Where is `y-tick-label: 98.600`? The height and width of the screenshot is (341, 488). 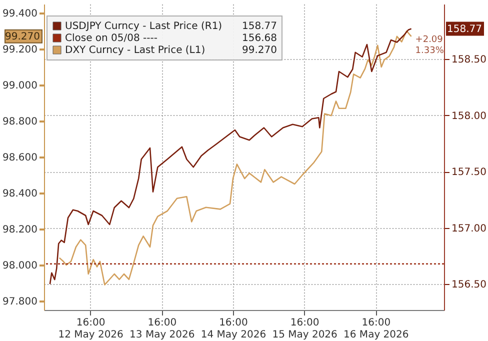 y-tick-label: 98.600 is located at coordinates (20, 158).